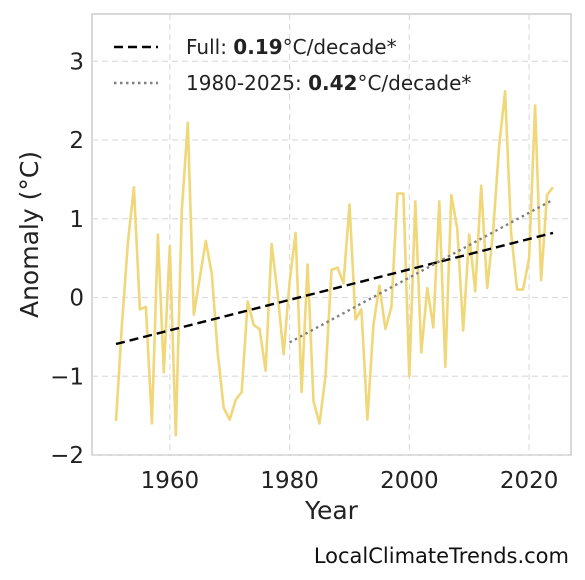 The image size is (585, 580). What do you see at coordinates (170, 481) in the screenshot?
I see `x-tick-label: 1960` at bounding box center [170, 481].